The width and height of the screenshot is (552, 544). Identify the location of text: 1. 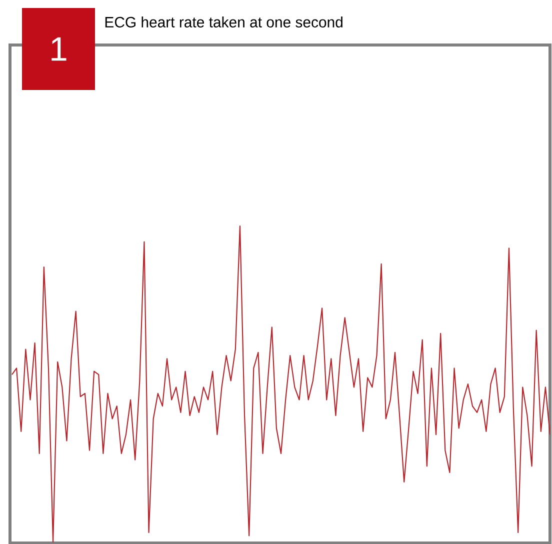
(59, 49).